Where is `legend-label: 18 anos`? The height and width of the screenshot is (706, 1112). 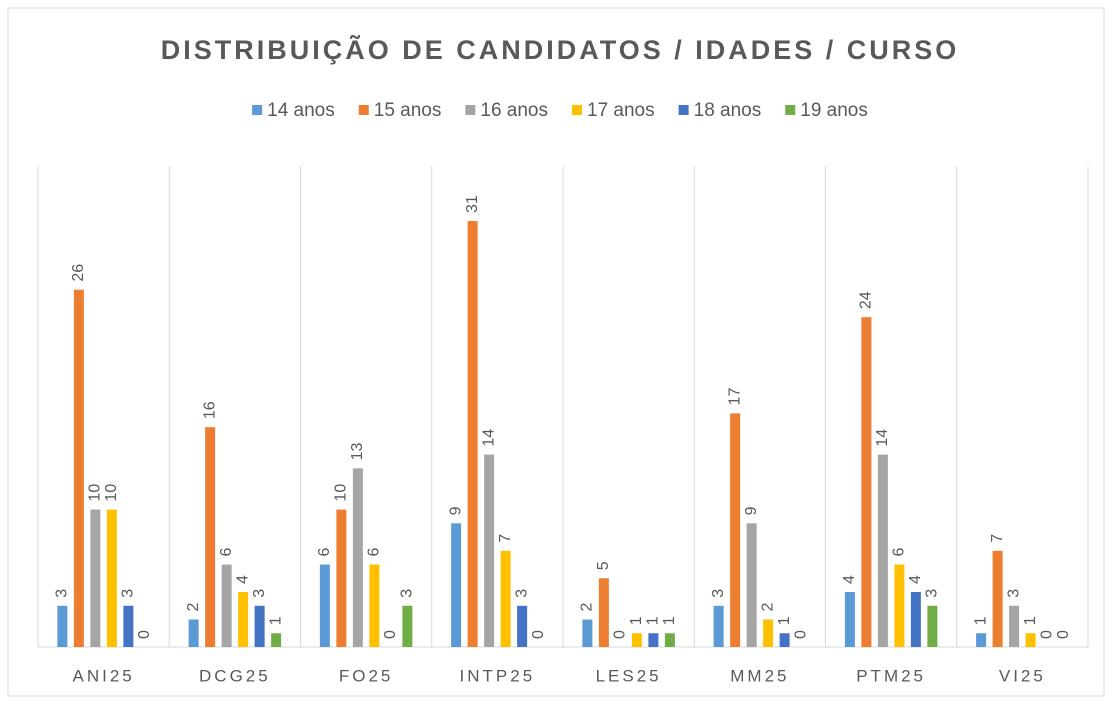
legend-label: 18 anos is located at coordinates (728, 110).